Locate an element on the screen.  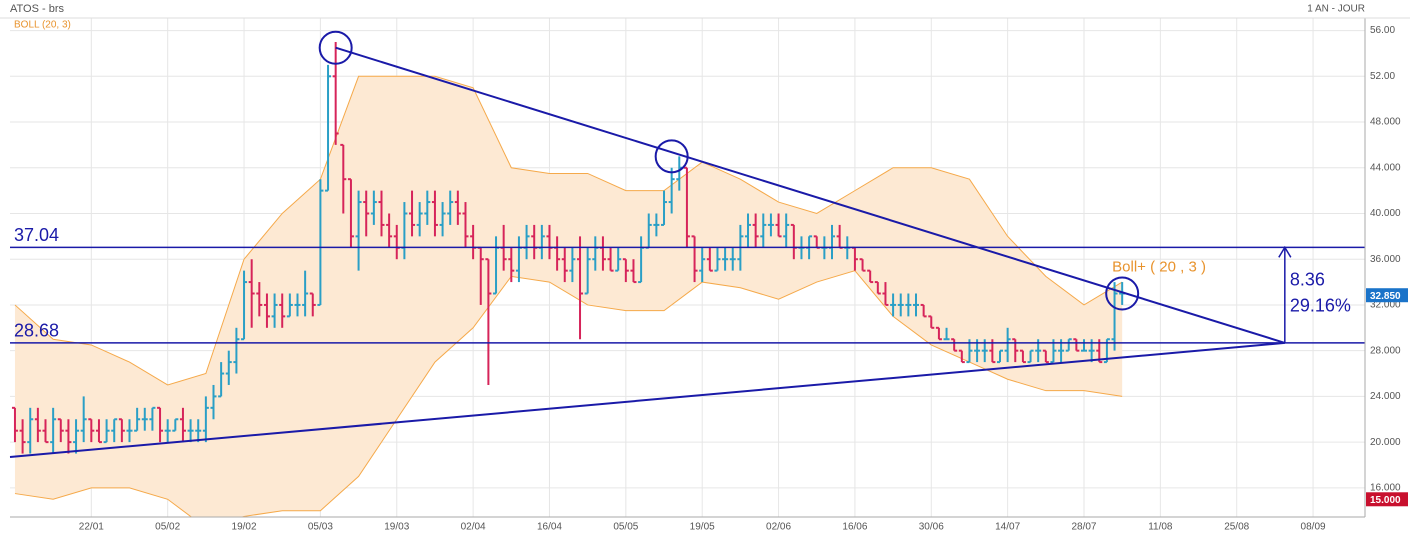
level-label: 28.68 is located at coordinates (36, 331).